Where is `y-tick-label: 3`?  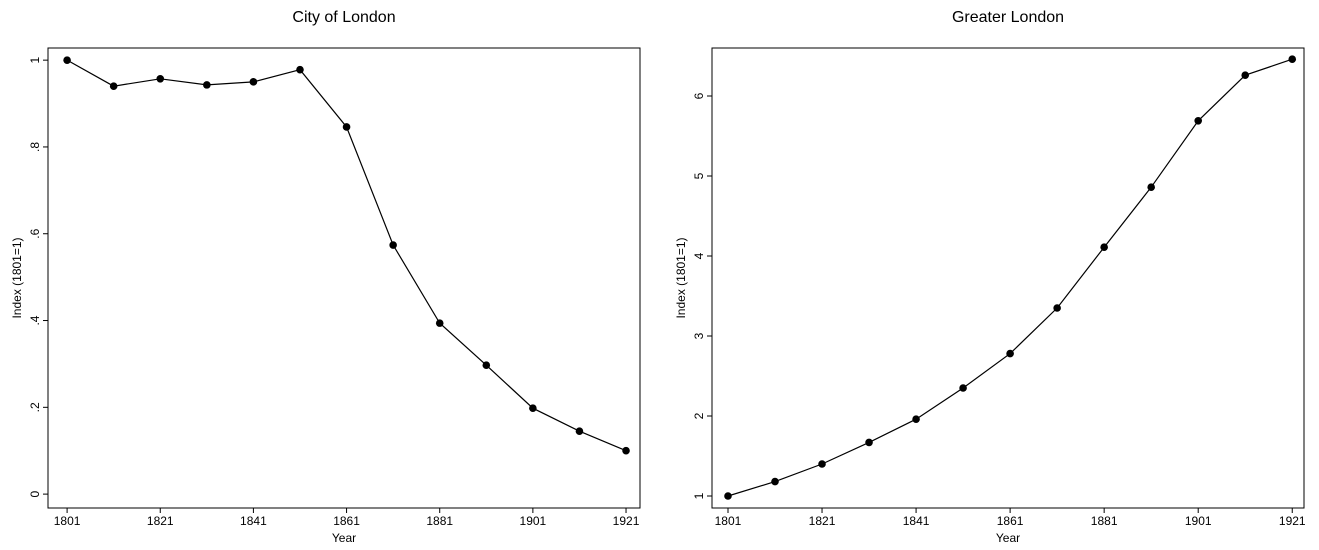
y-tick-label: 3 is located at coordinates (699, 335).